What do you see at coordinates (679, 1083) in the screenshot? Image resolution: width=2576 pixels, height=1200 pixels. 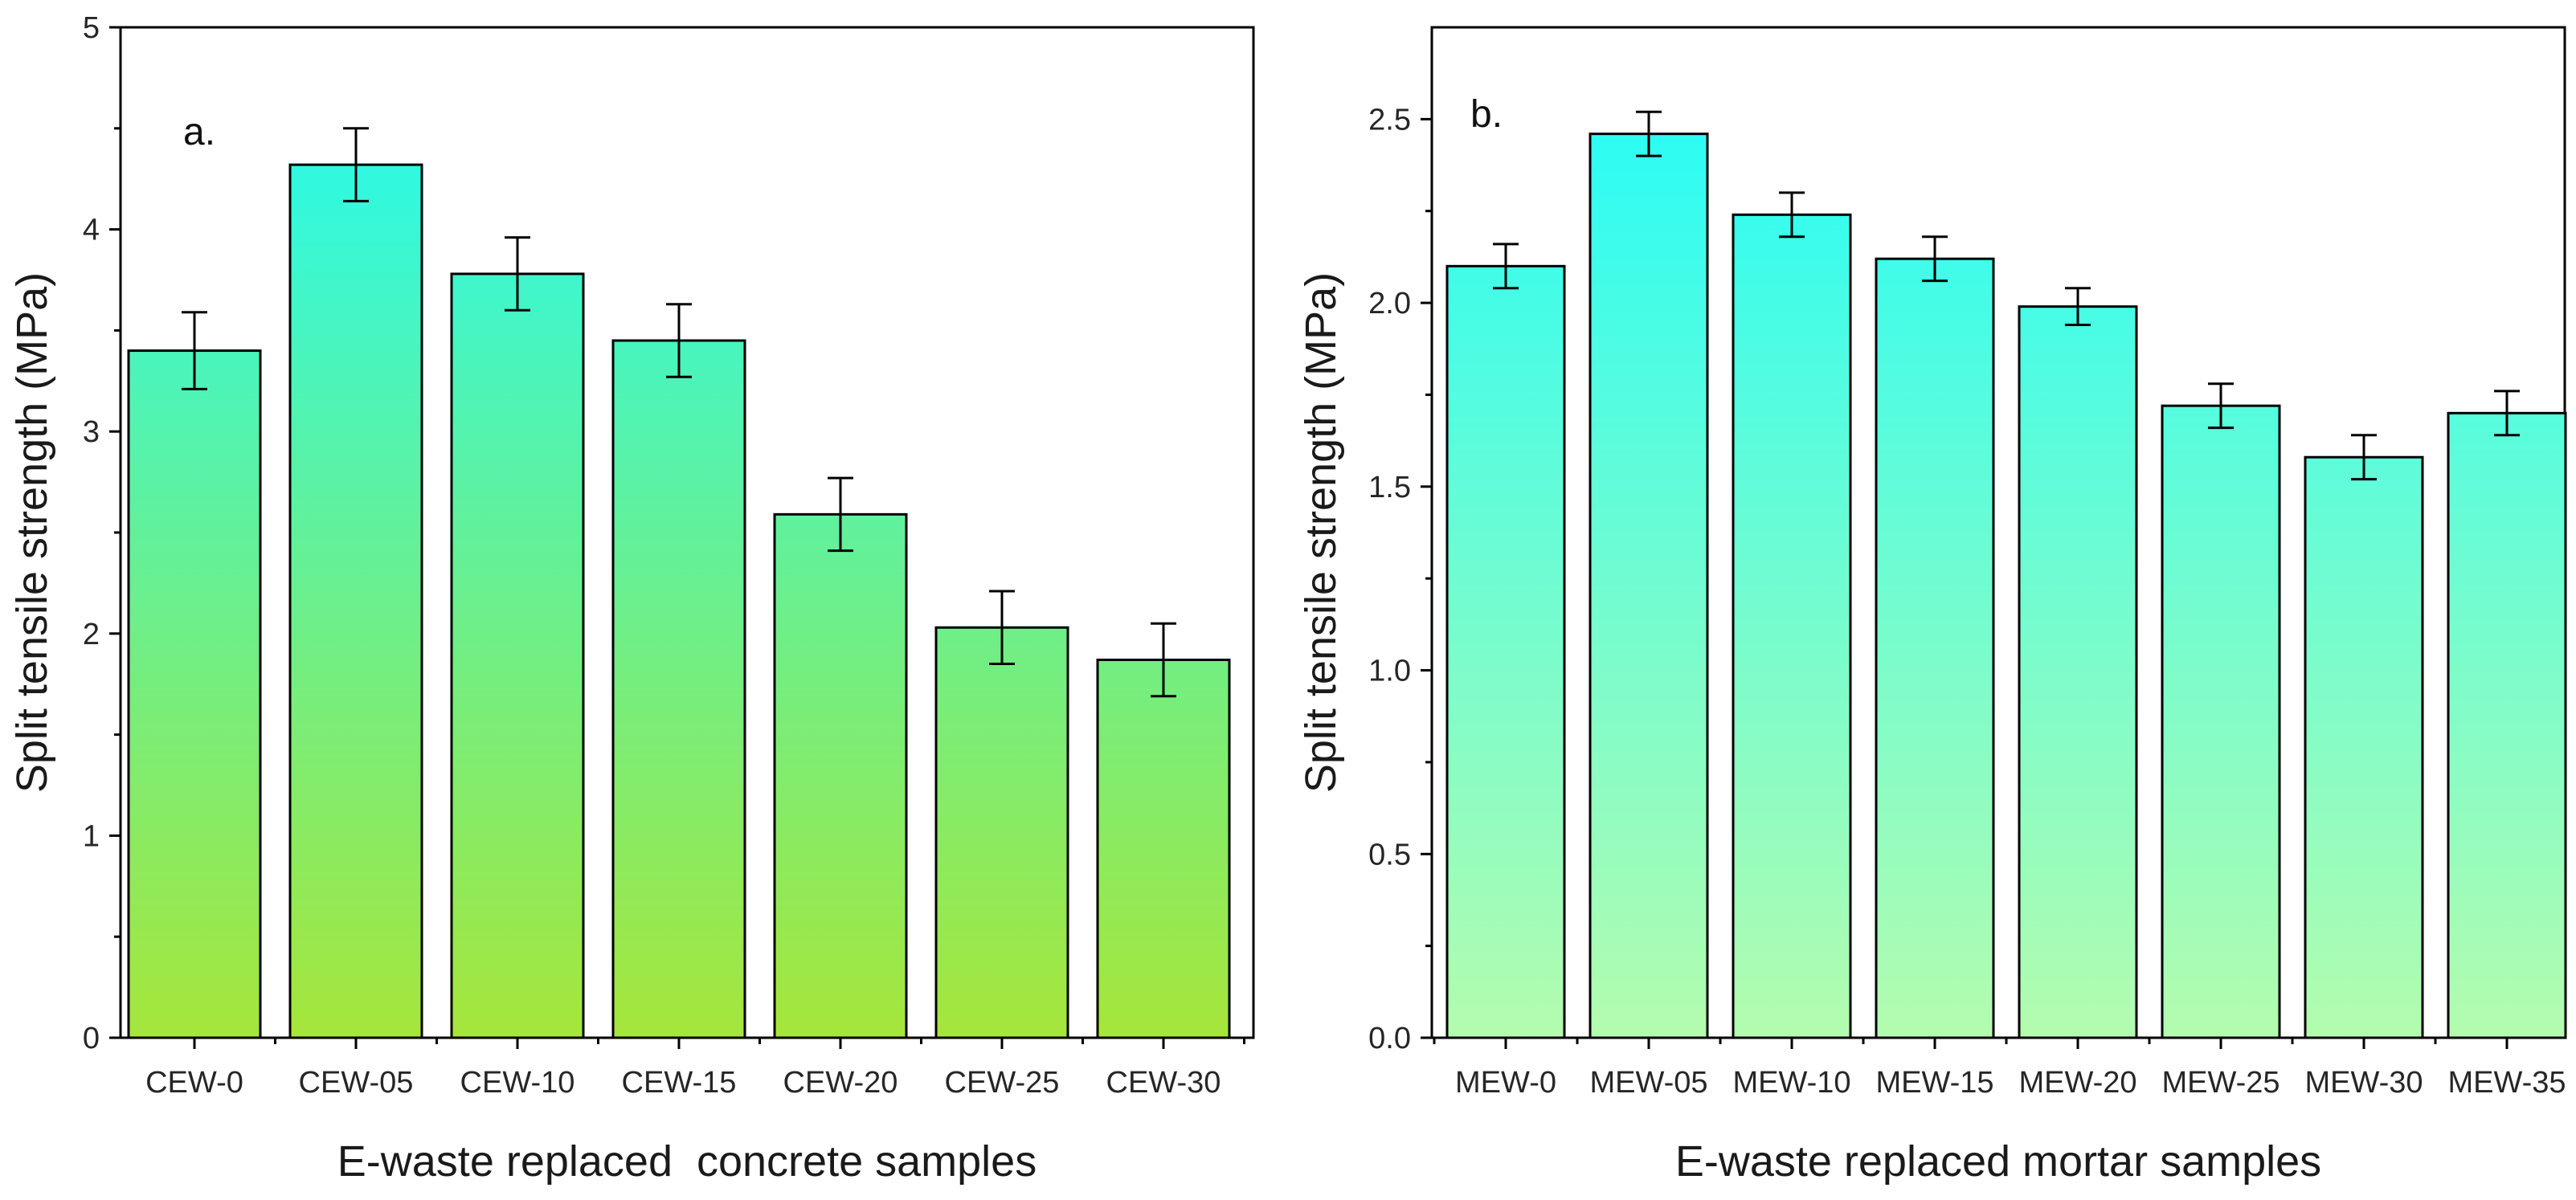 I see `x-tick-label: CEW-15` at bounding box center [679, 1083].